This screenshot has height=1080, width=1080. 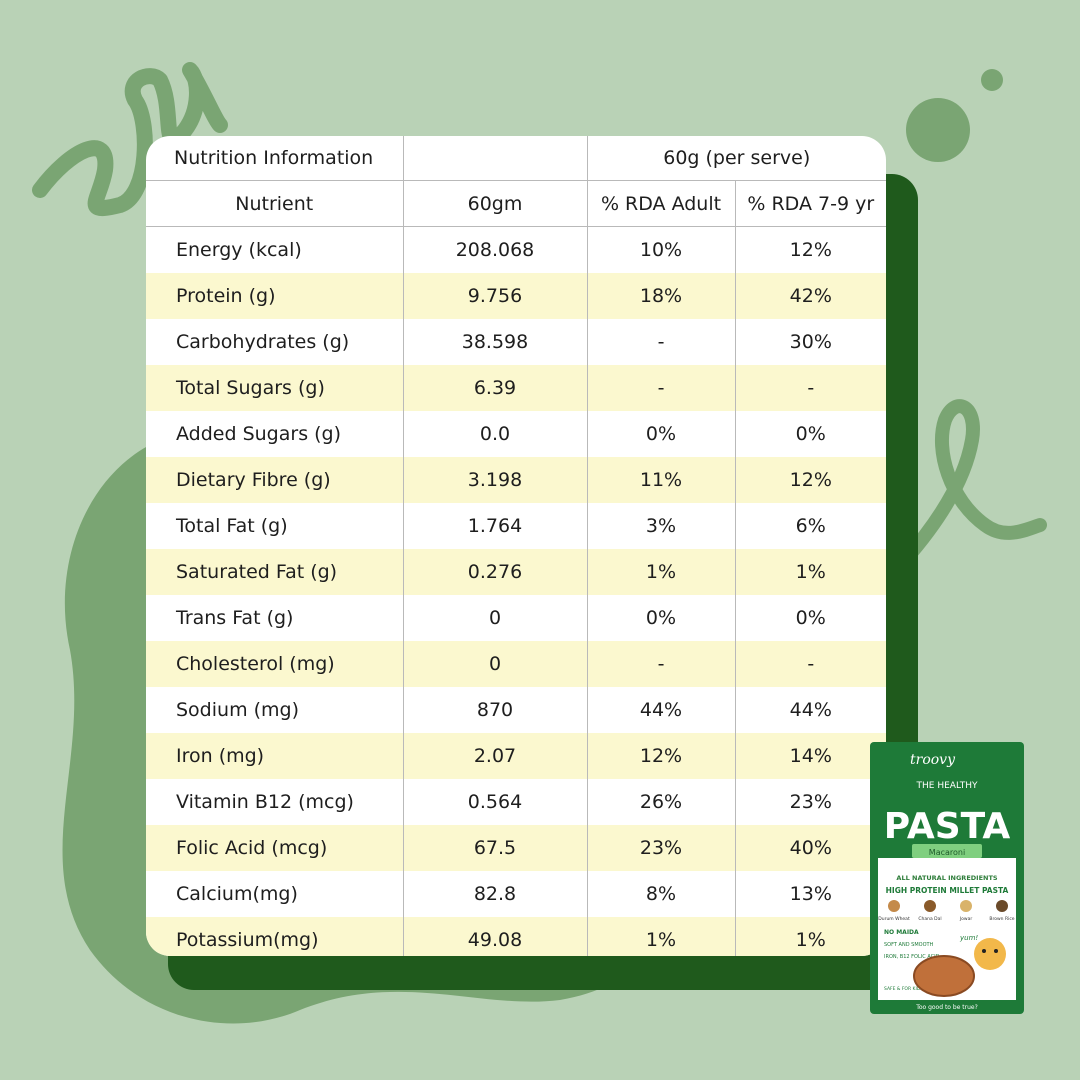 I want to click on nutrient-name: Dietary Fibre (g), so click(x=275, y=480).